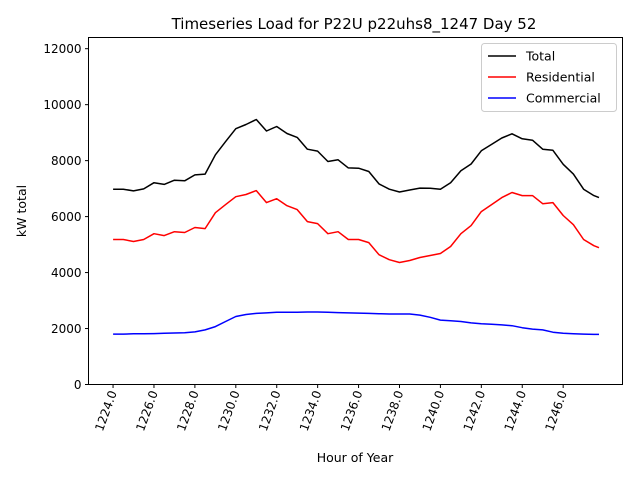 The image size is (640, 484). Describe the element at coordinates (62, 105) in the screenshot. I see `y-tick-label: 10000` at that location.